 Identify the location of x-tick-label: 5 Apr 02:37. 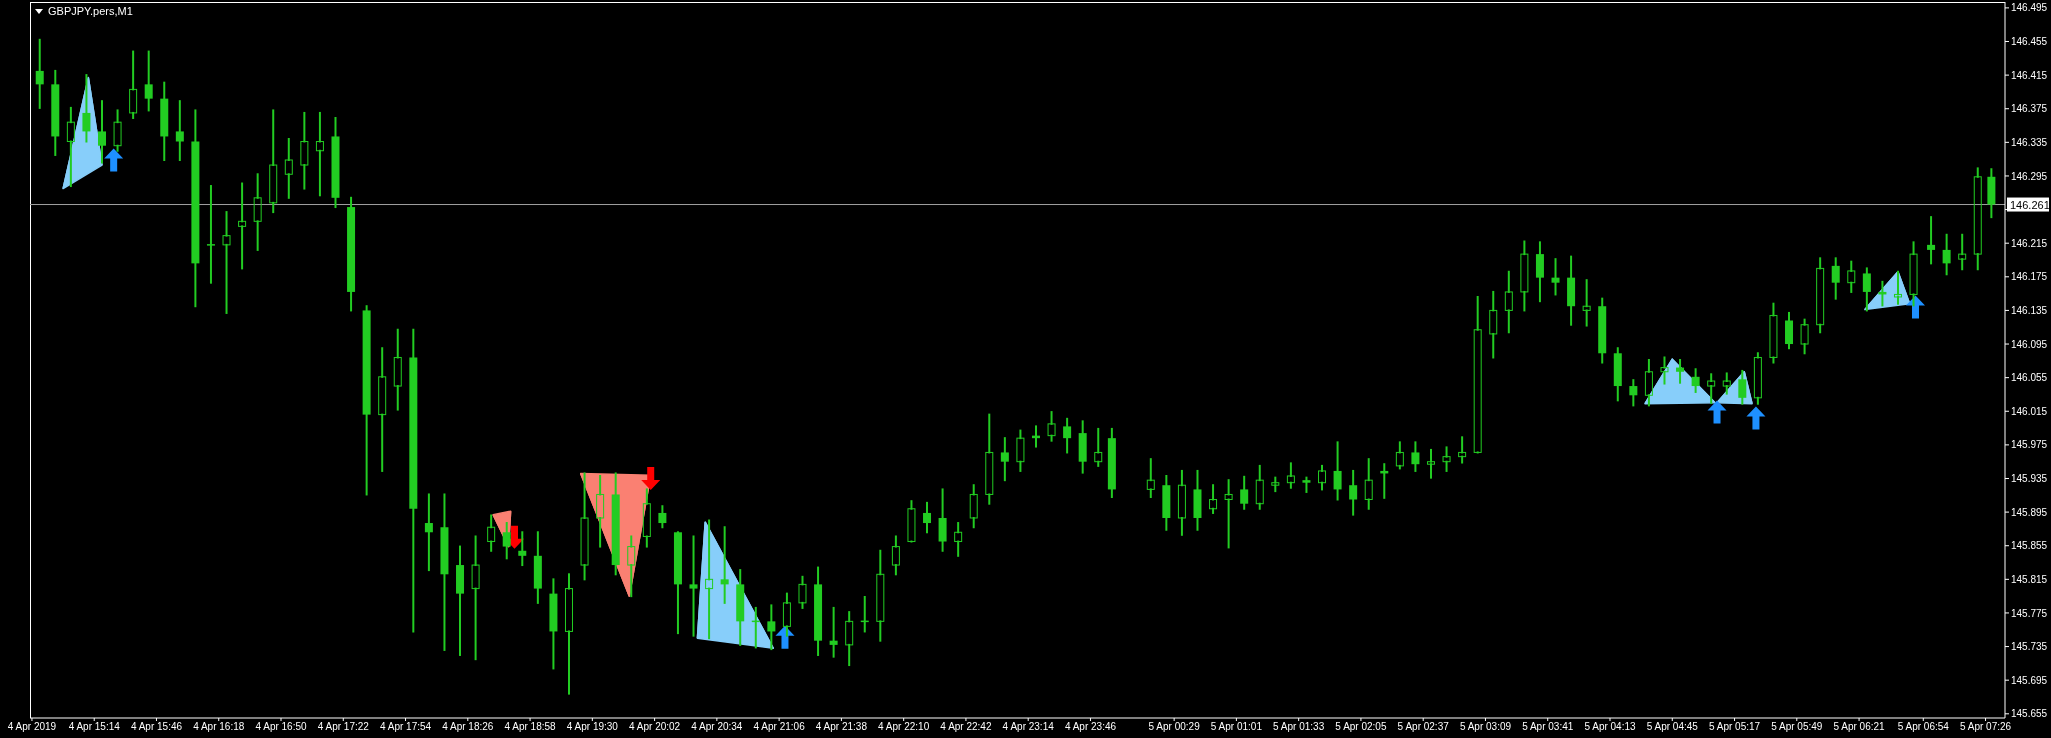
(1423, 727).